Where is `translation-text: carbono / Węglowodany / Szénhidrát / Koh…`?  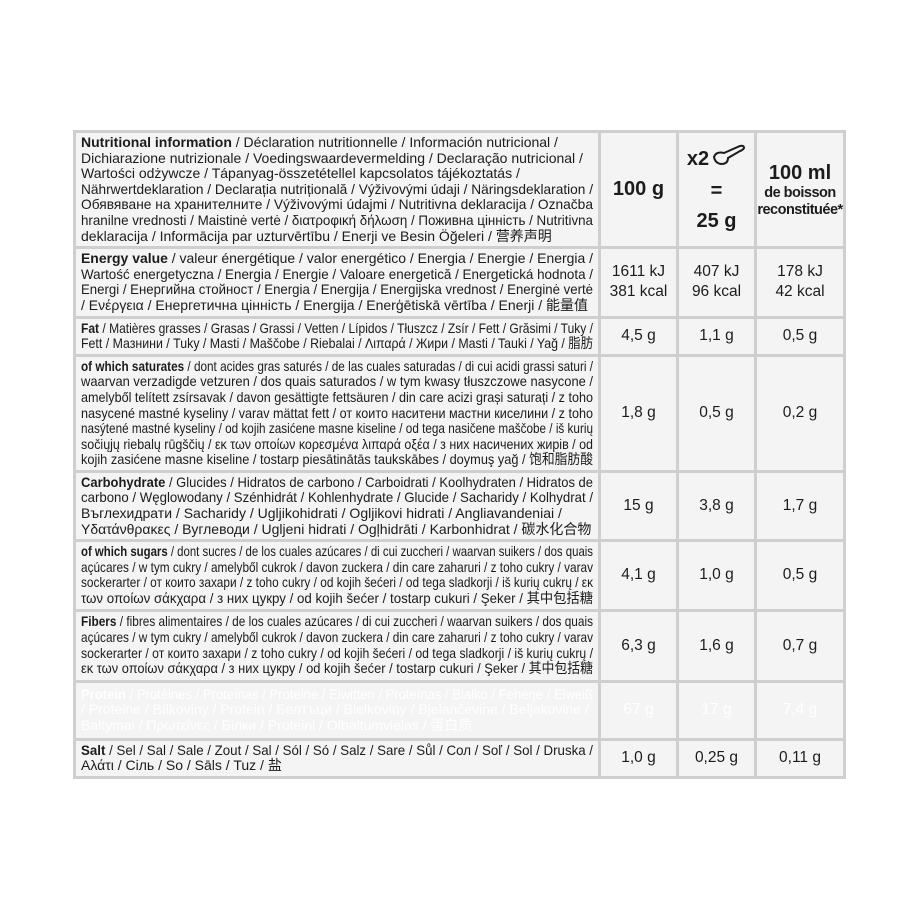 translation-text: carbono / Węglowodany / Szénhidrát / Koh… is located at coordinates (337, 497).